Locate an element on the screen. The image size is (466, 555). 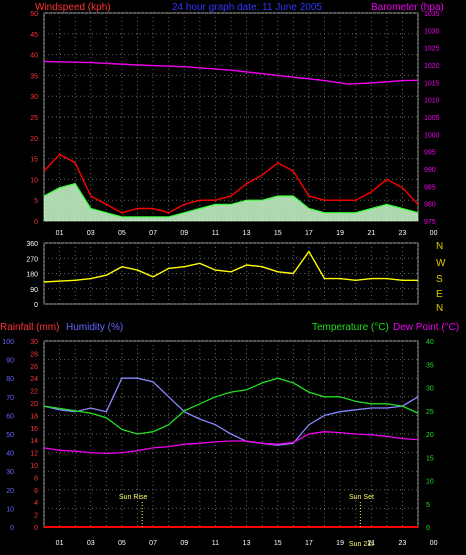
direction-axis-tick: 0 is located at coordinates (36, 305).